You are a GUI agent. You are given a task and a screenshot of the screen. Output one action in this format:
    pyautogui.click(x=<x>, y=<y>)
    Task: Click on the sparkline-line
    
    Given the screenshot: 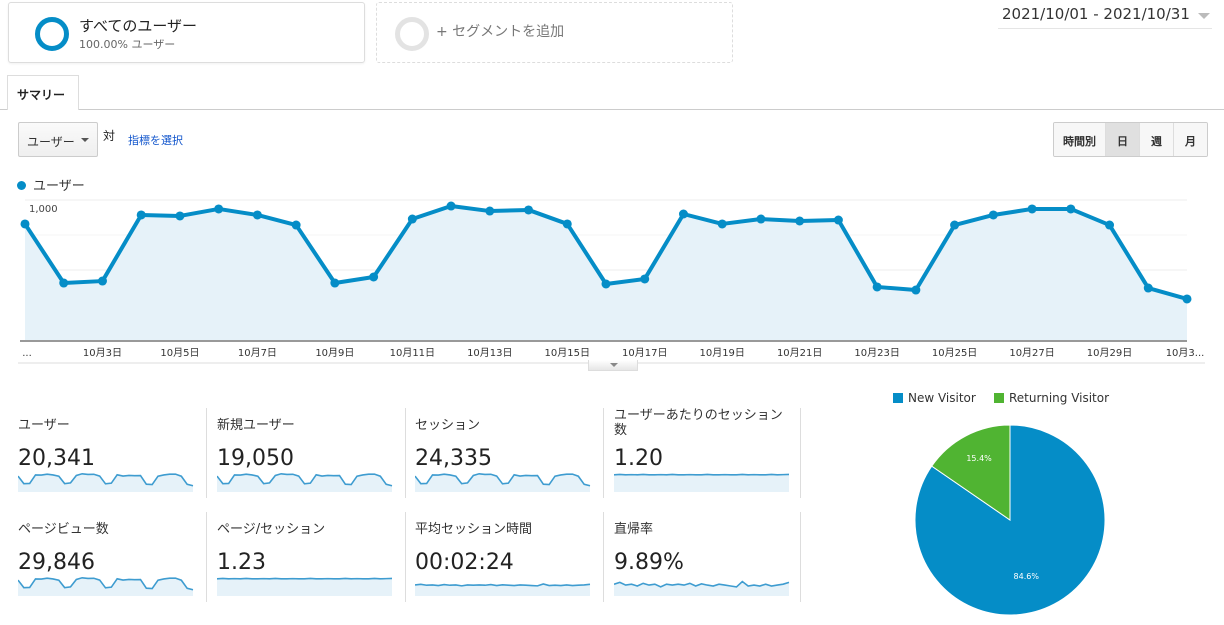 What is the action you would take?
    pyautogui.click(x=502, y=585)
    